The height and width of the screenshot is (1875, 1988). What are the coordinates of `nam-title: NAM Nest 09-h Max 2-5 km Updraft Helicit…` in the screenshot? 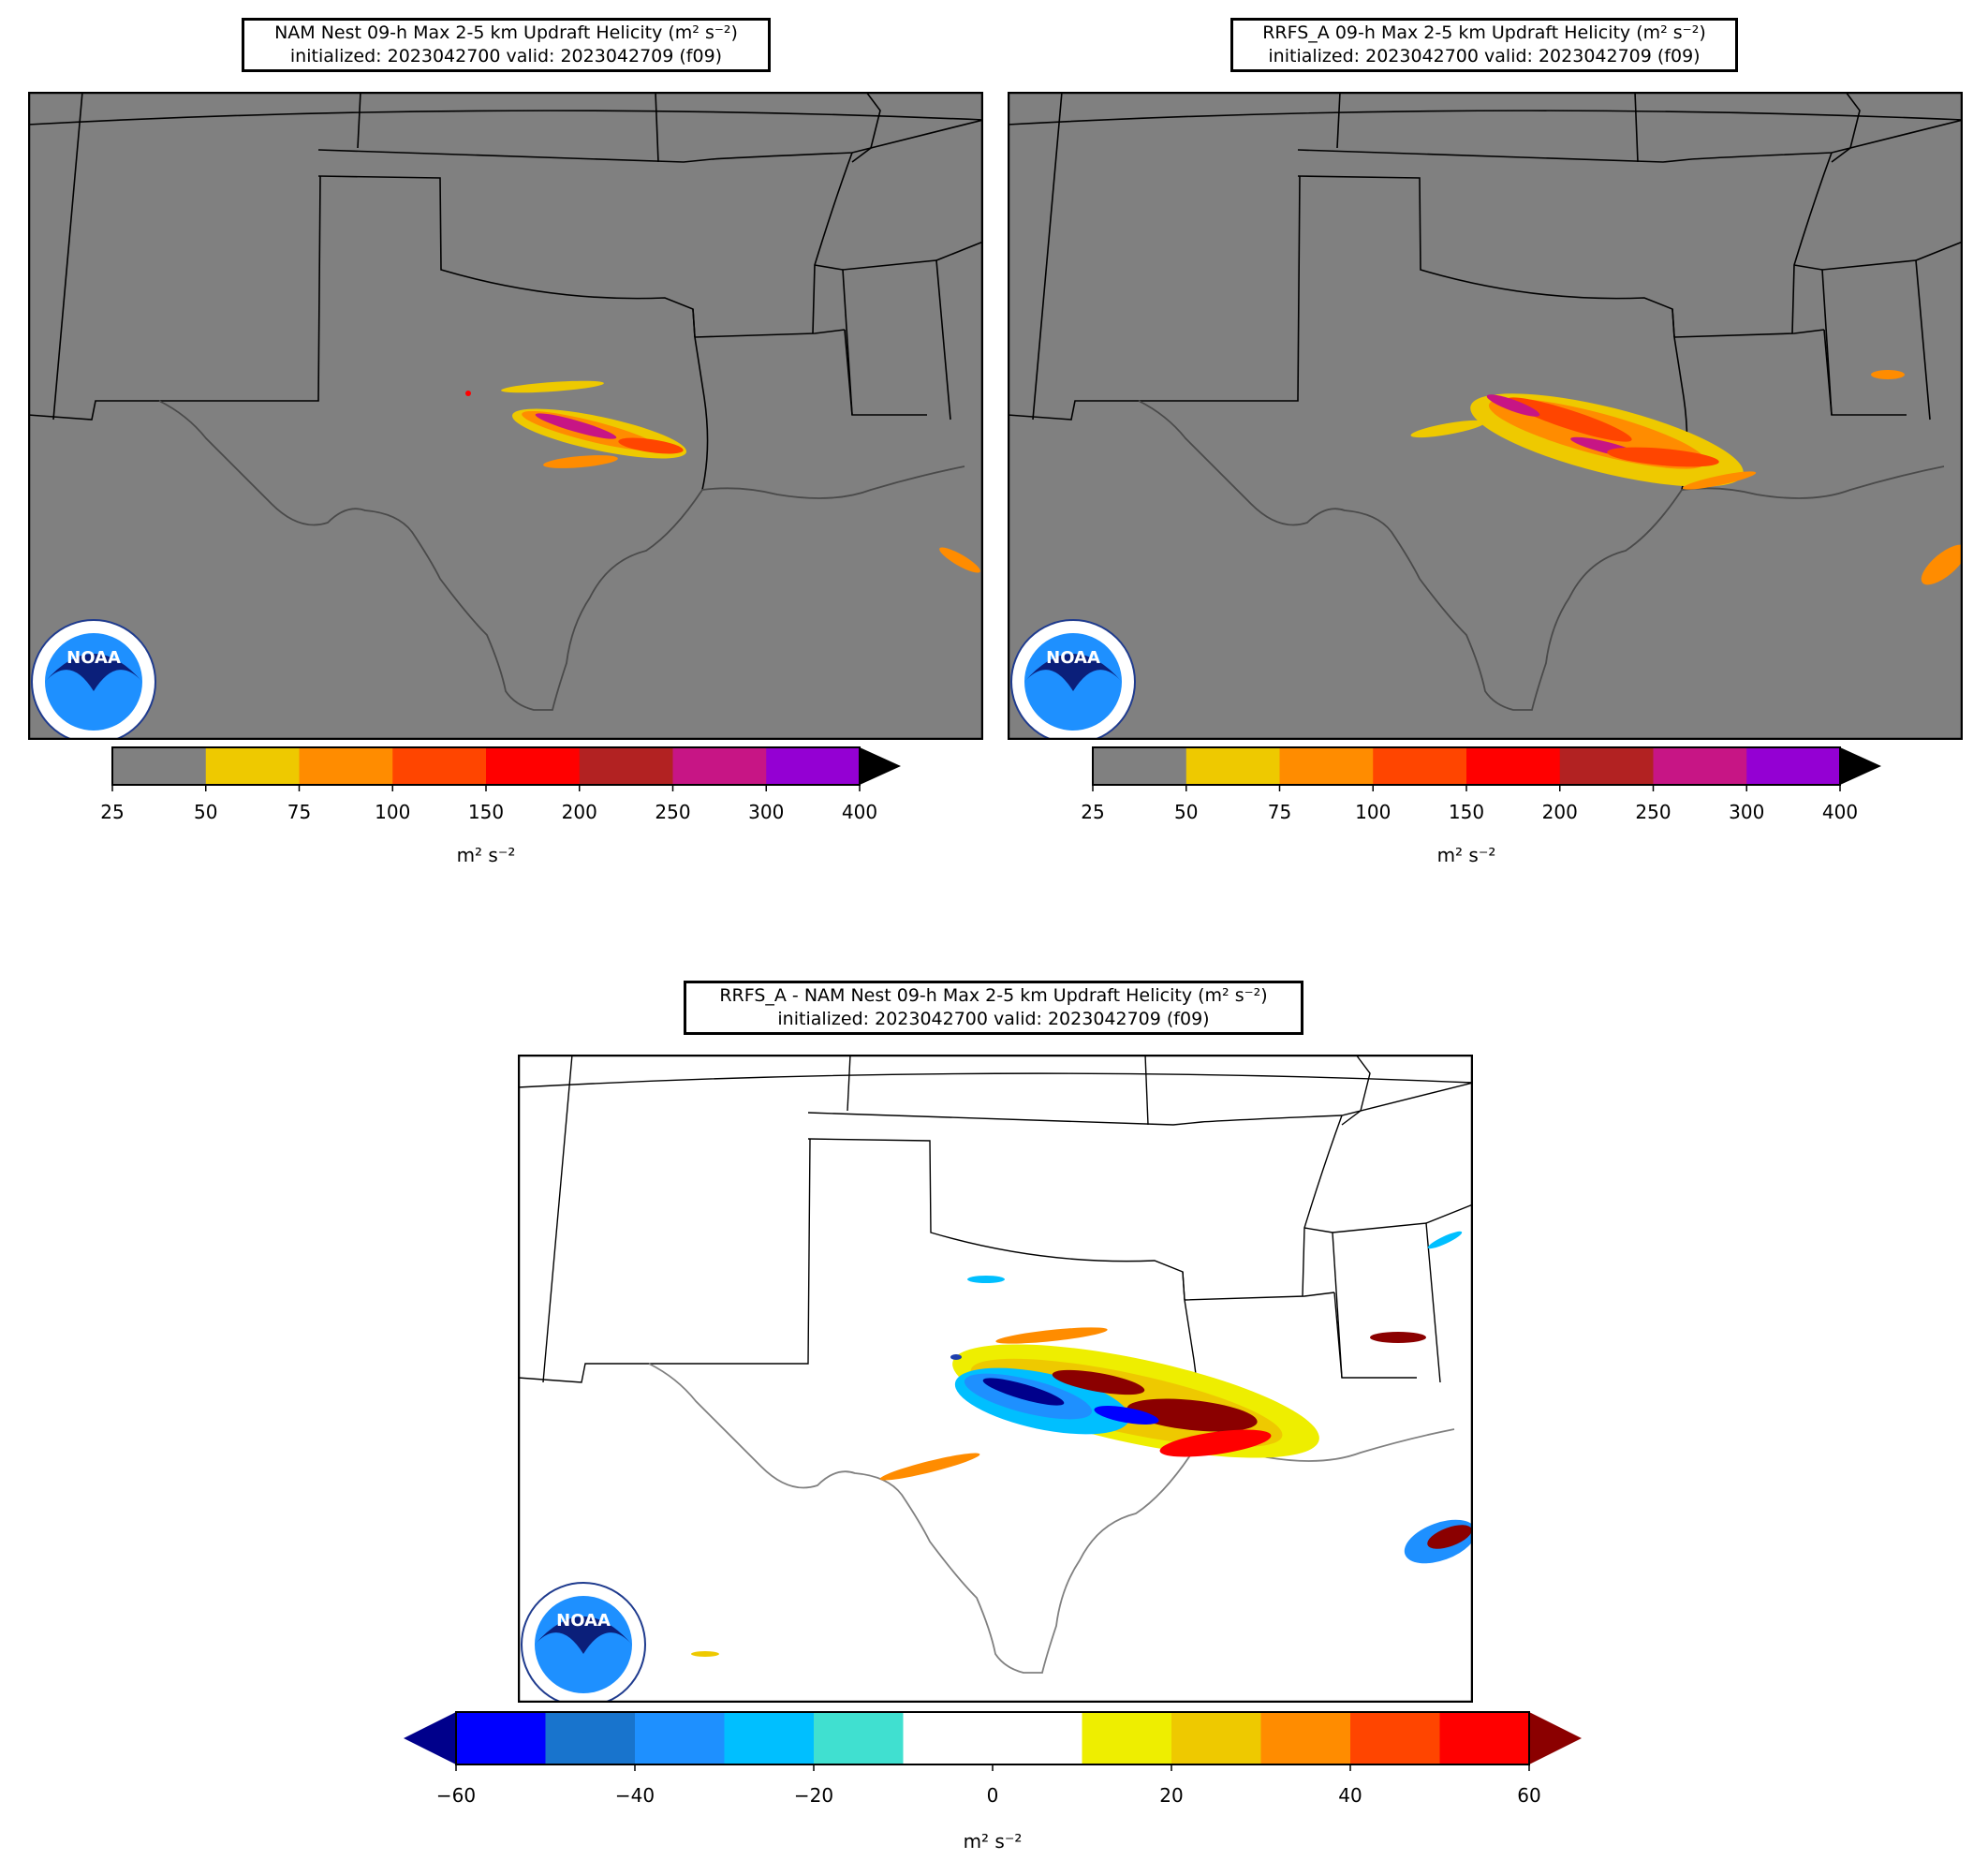 It's located at (507, 45).